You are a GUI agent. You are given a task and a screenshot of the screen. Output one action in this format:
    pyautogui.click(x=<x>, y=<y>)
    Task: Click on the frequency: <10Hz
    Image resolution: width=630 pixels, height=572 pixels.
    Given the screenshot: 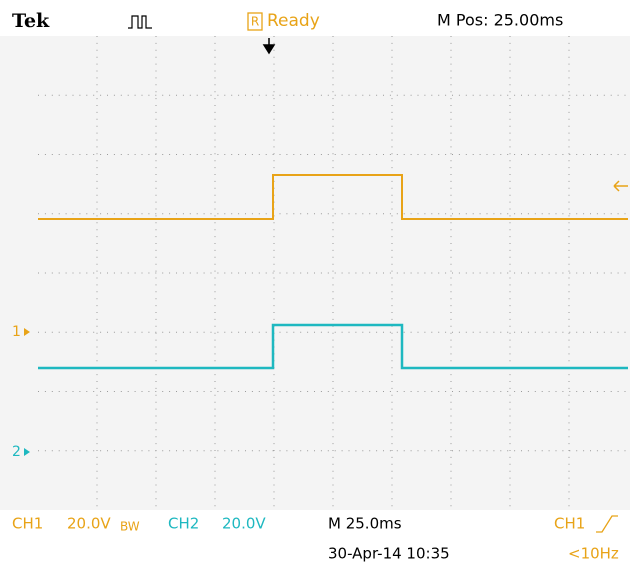 What is the action you would take?
    pyautogui.click(x=593, y=554)
    